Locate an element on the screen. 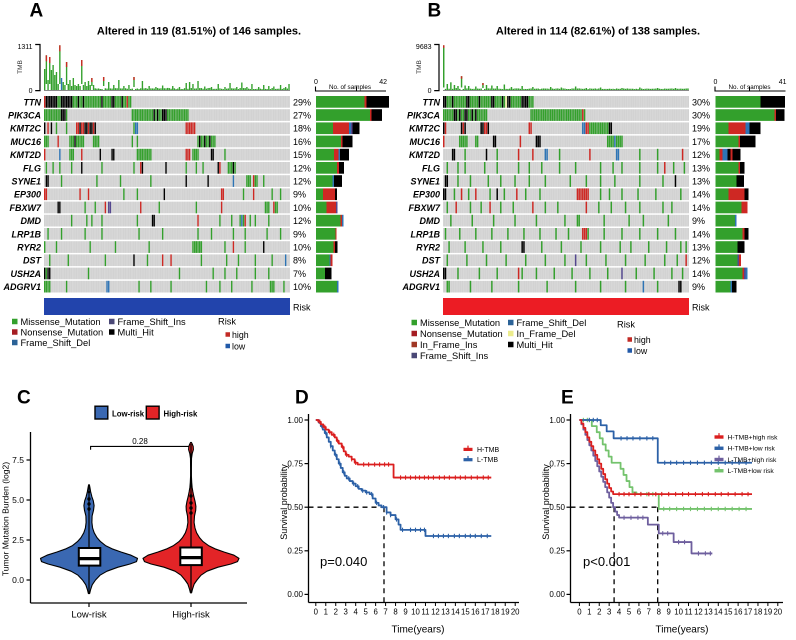 Image resolution: width=796 pixels, height=640 pixels. svg-text: 9683 is located at coordinates (424, 47).